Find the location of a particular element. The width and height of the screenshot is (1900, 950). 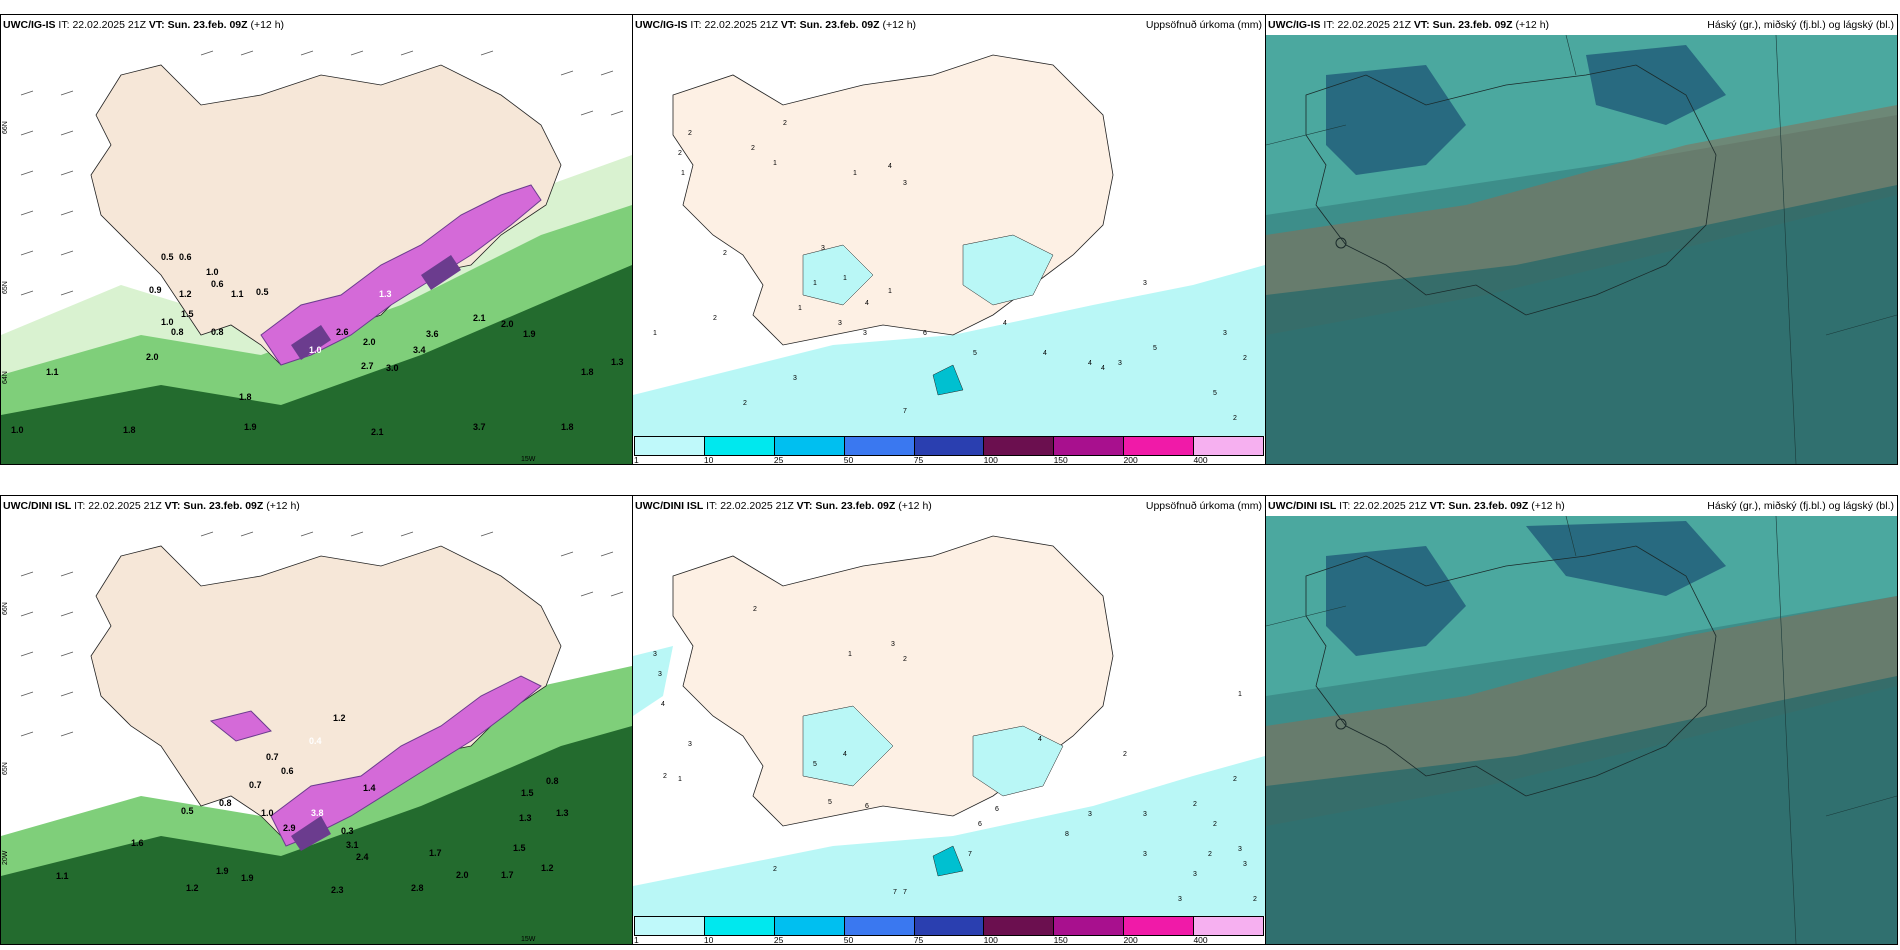

value-label: 3.8 is located at coordinates (317, 813).